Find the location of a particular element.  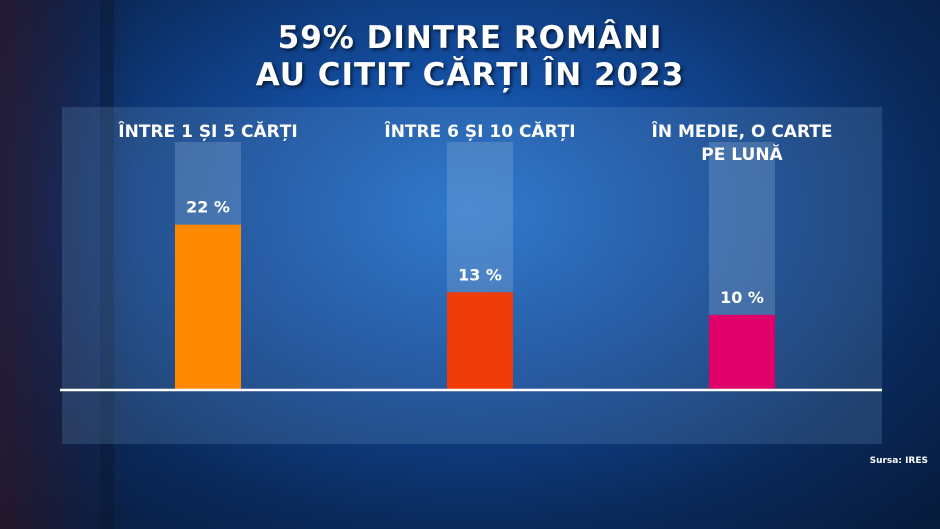

value-label-3: 10 % is located at coordinates (742, 297).